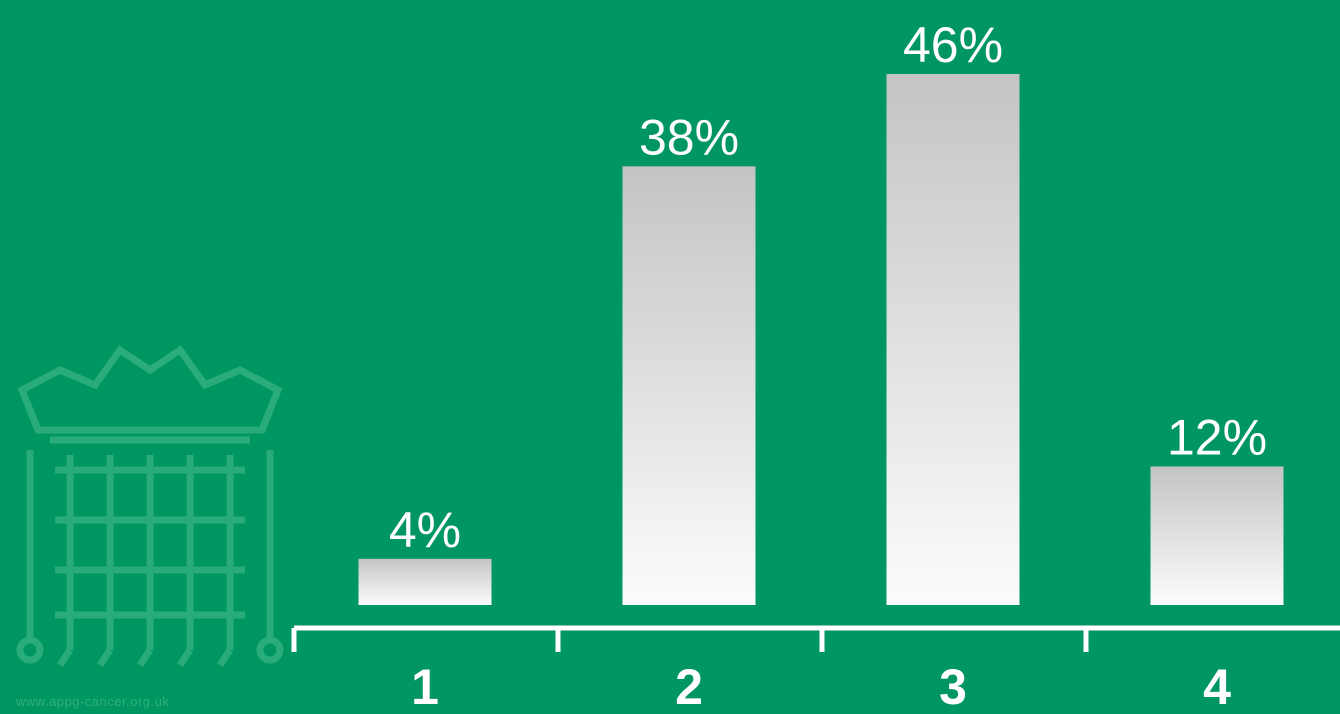 The image size is (1340, 714). What do you see at coordinates (93, 701) in the screenshot?
I see `watermark-url: www.appg-cancer.org.uk` at bounding box center [93, 701].